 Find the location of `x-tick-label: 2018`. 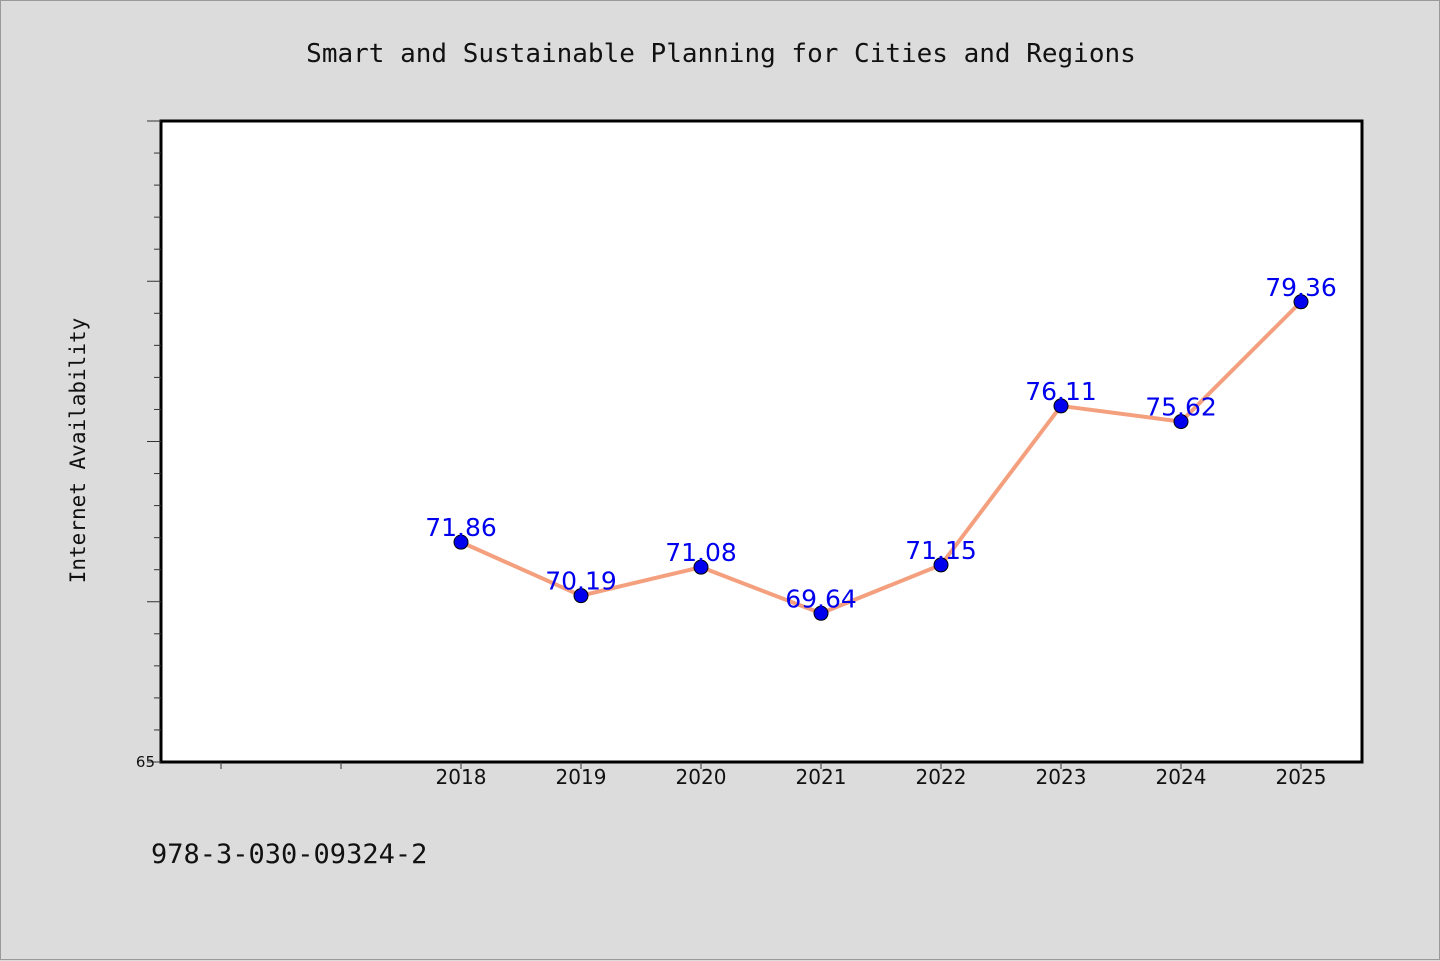

x-tick-label: 2018 is located at coordinates (461, 777).